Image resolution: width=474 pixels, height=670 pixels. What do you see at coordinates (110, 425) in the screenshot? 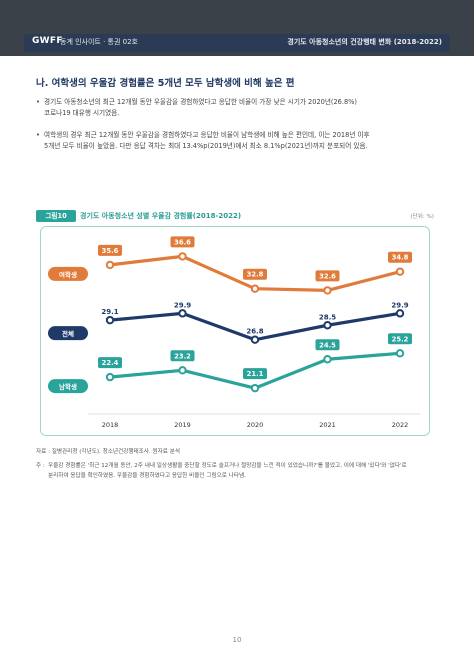
I see `x-tick-label: 2018` at bounding box center [110, 425].